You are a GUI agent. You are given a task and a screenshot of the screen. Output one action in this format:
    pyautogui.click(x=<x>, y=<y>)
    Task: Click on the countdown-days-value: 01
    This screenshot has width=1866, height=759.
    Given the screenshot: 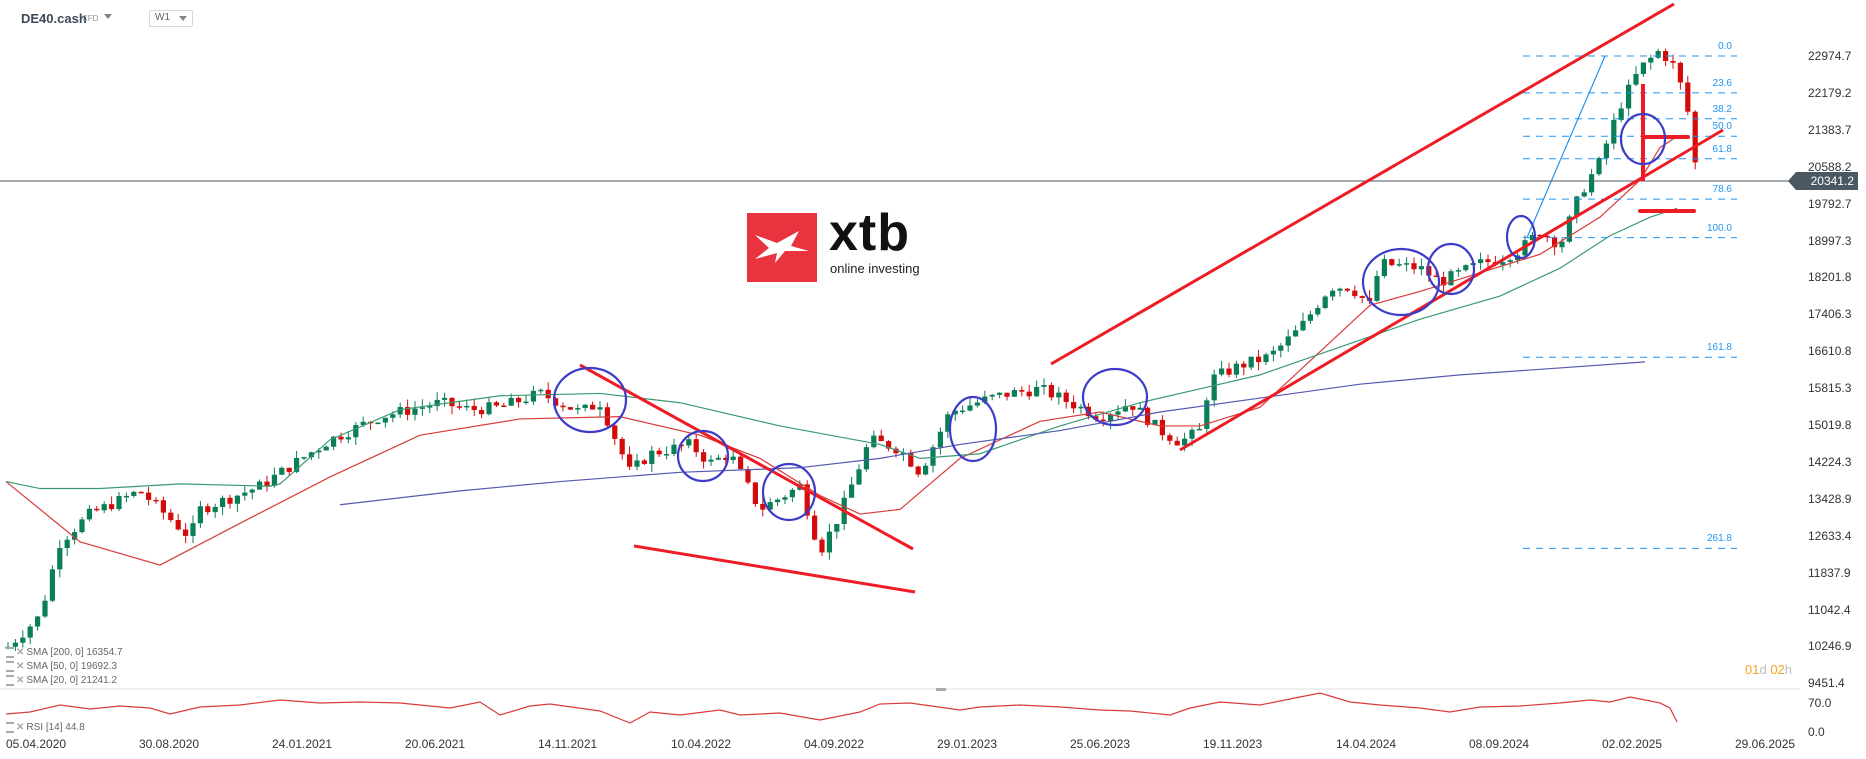 What is the action you would take?
    pyautogui.click(x=1752, y=669)
    